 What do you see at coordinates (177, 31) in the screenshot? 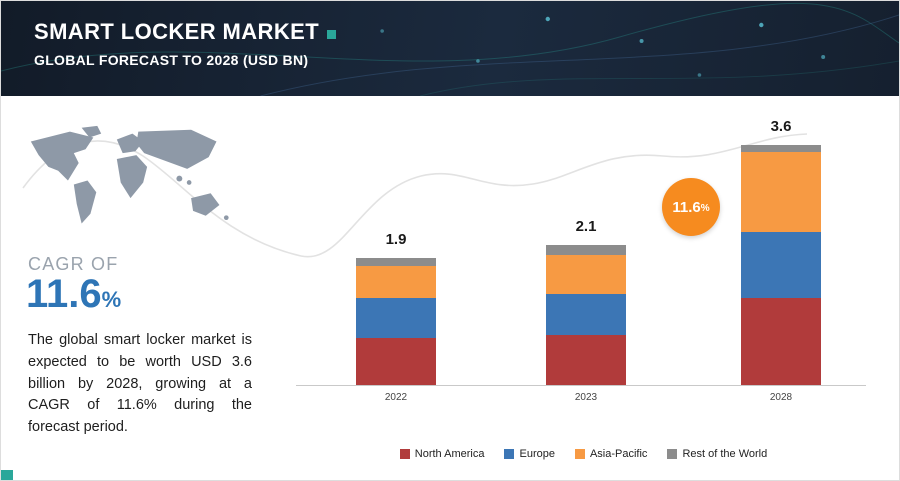
I see `page-title-text: SMART LOCKER MARKET` at bounding box center [177, 31].